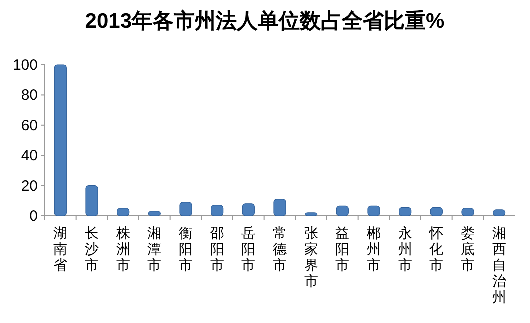 The image size is (530, 323). Describe the element at coordinates (29, 95) in the screenshot. I see `y-tick-label: 80` at that location.